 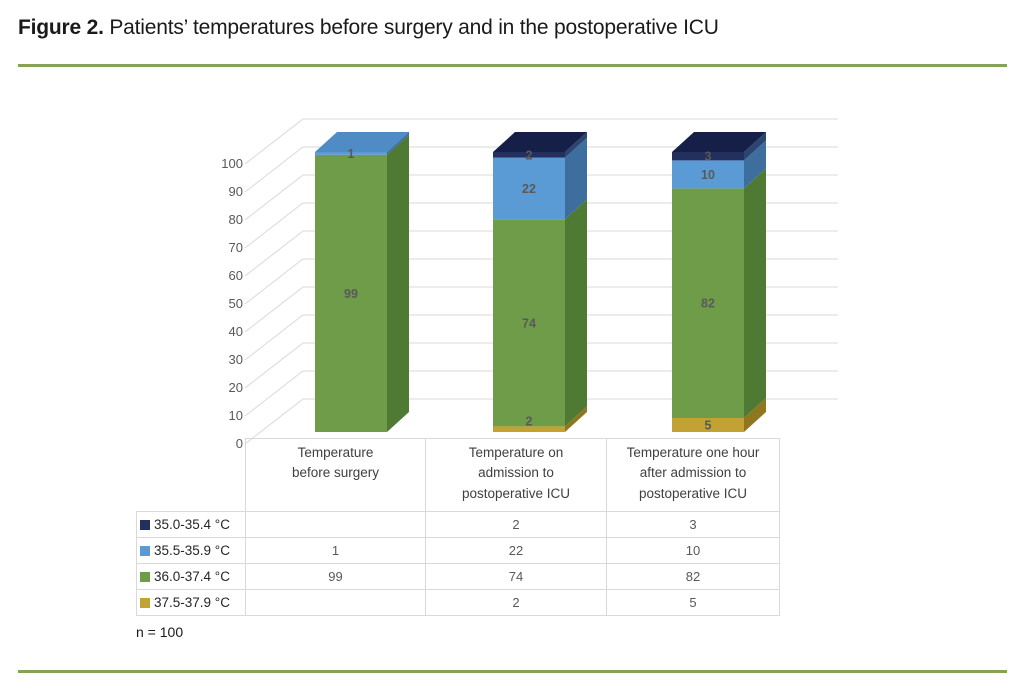 I want to click on legend-label: 37.5-37.9 °C, so click(x=192, y=602).